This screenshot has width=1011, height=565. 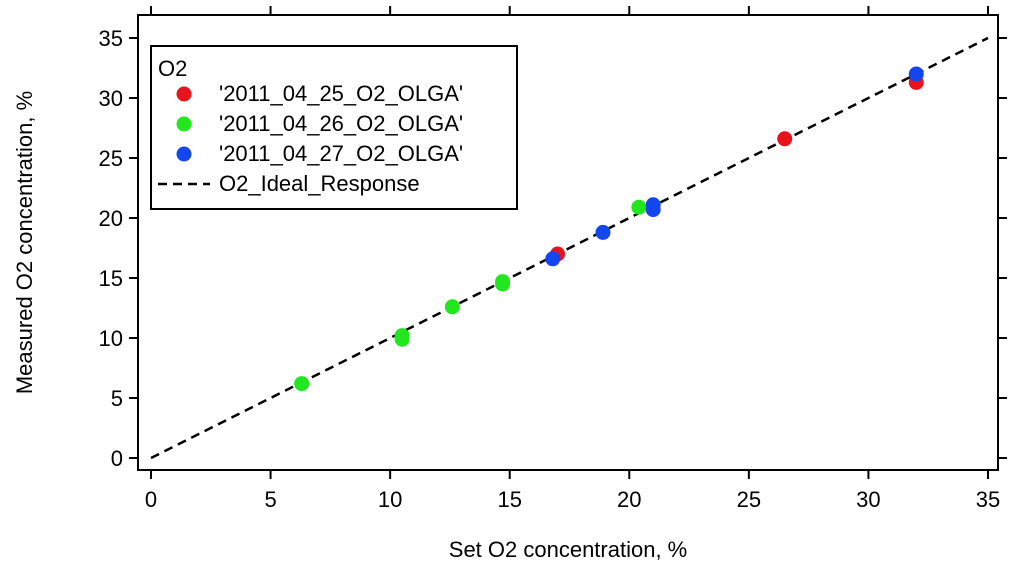 What do you see at coordinates (988, 499) in the screenshot?
I see `x-tick-label: 35` at bounding box center [988, 499].